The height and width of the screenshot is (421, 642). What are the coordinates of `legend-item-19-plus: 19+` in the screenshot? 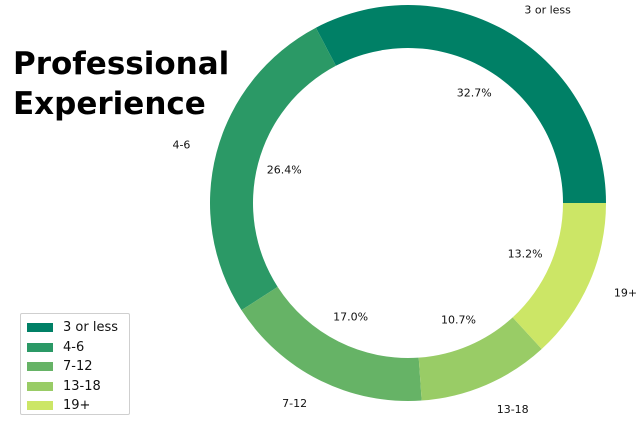 It's located at (78, 406).